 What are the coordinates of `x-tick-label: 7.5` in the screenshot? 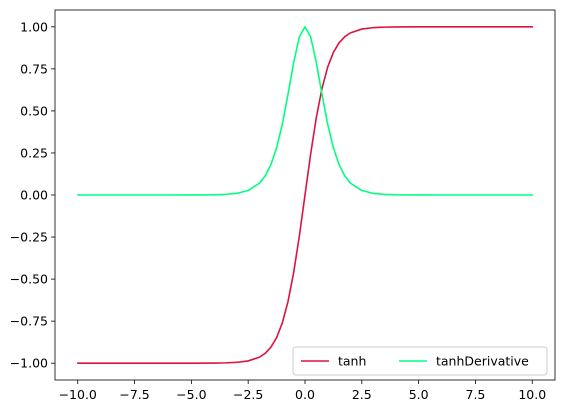 It's located at (476, 394).